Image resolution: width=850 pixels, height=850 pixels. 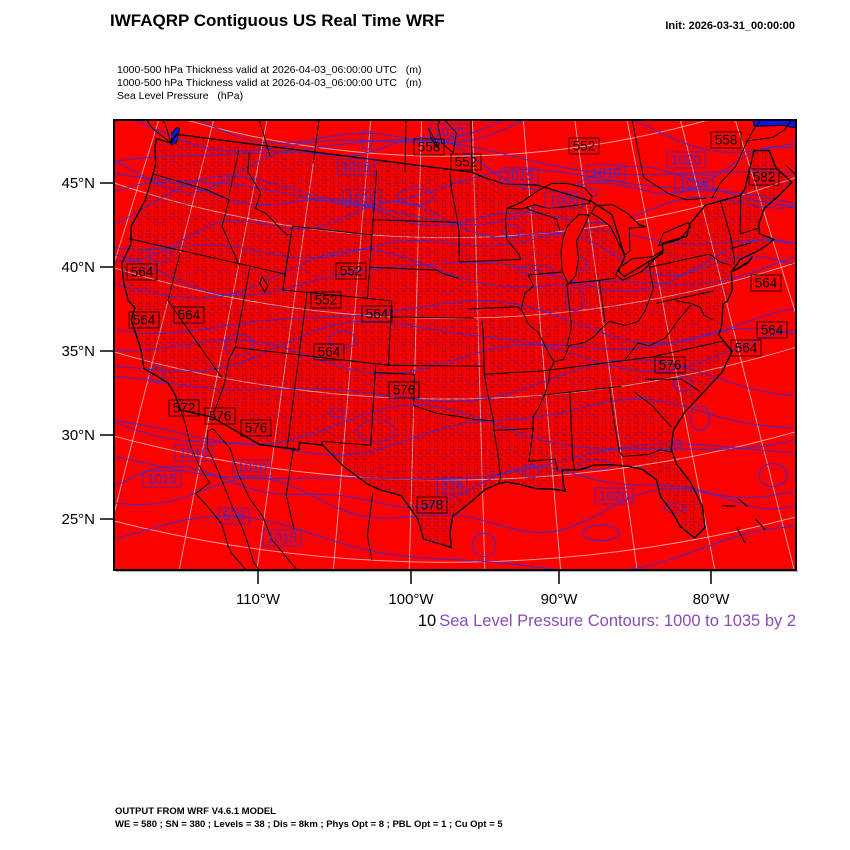 I want to click on lon-tick-label: 80°W, so click(x=712, y=599).